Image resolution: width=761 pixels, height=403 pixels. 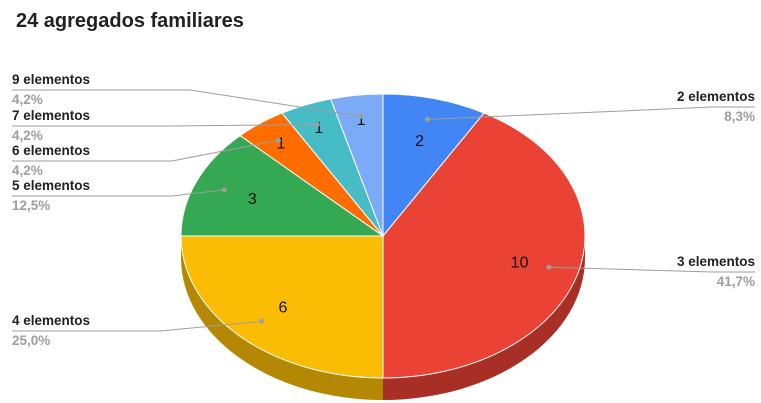 What do you see at coordinates (252, 199) in the screenshot?
I see `slice-value-label: 3` at bounding box center [252, 199].